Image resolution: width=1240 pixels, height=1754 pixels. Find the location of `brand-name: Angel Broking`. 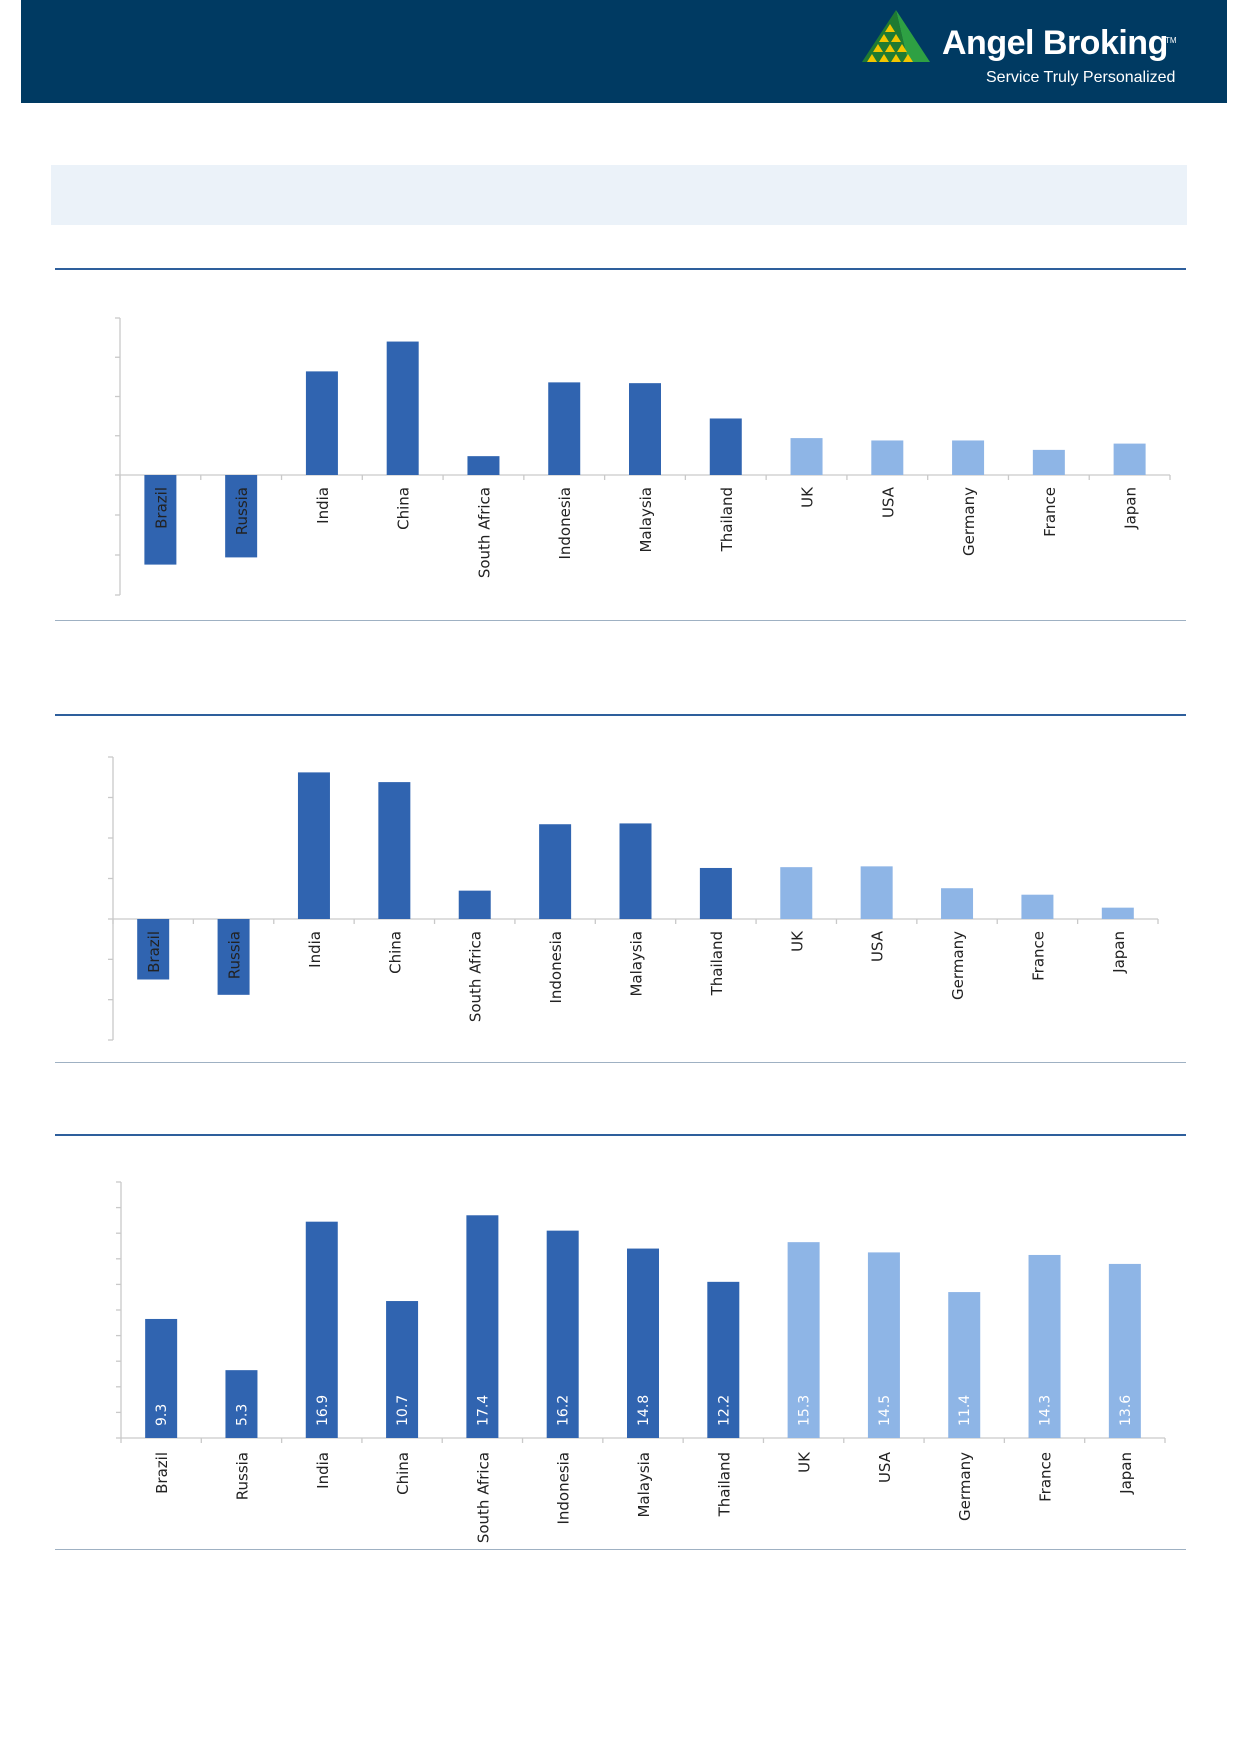

brand-name: Angel Broking is located at coordinates (1055, 43).